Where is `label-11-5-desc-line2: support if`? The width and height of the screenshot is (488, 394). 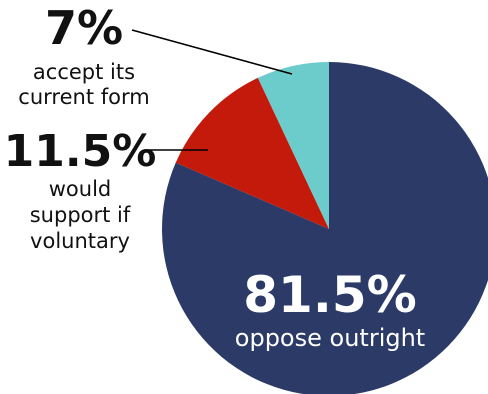 label-11-5-desc-line2: support if is located at coordinates (80, 215).